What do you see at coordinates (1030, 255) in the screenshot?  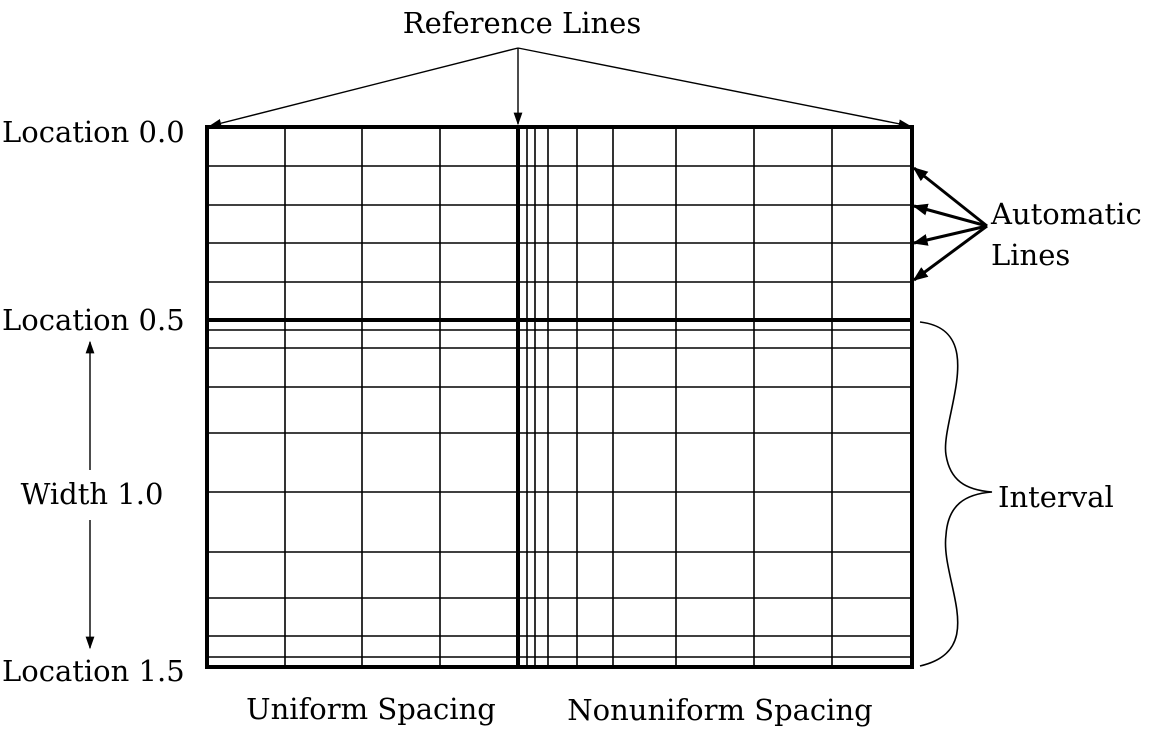 I see `automatic-lines-label-line2: Lines` at bounding box center [1030, 255].